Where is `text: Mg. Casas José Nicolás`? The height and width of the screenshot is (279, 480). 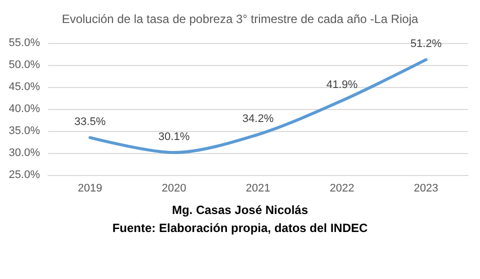 text: Mg. Casas José Nicolás is located at coordinates (240, 210).